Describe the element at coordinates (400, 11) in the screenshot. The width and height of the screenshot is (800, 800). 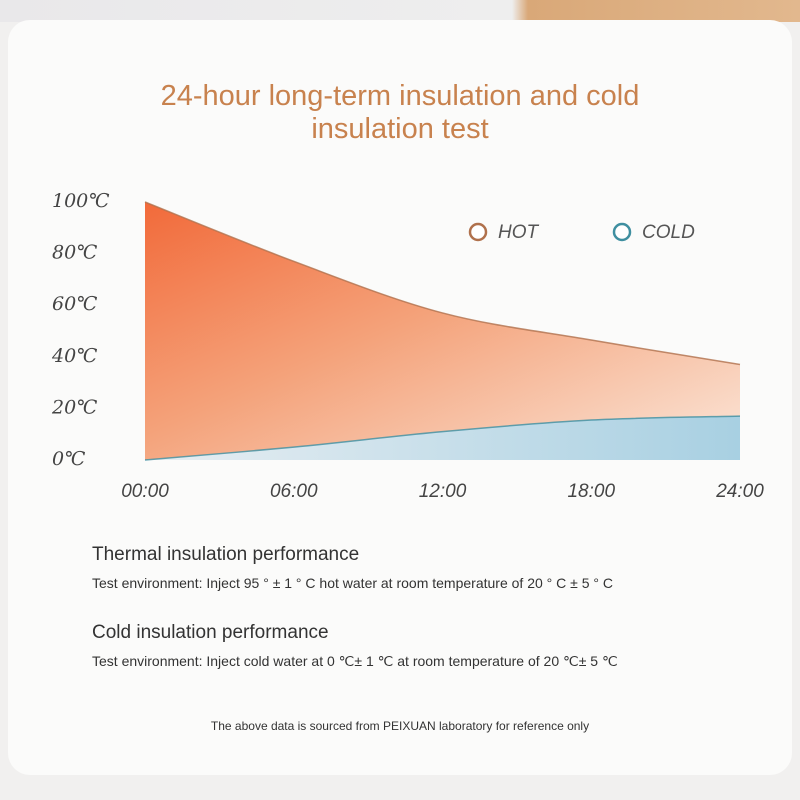
I see `top-strip` at that location.